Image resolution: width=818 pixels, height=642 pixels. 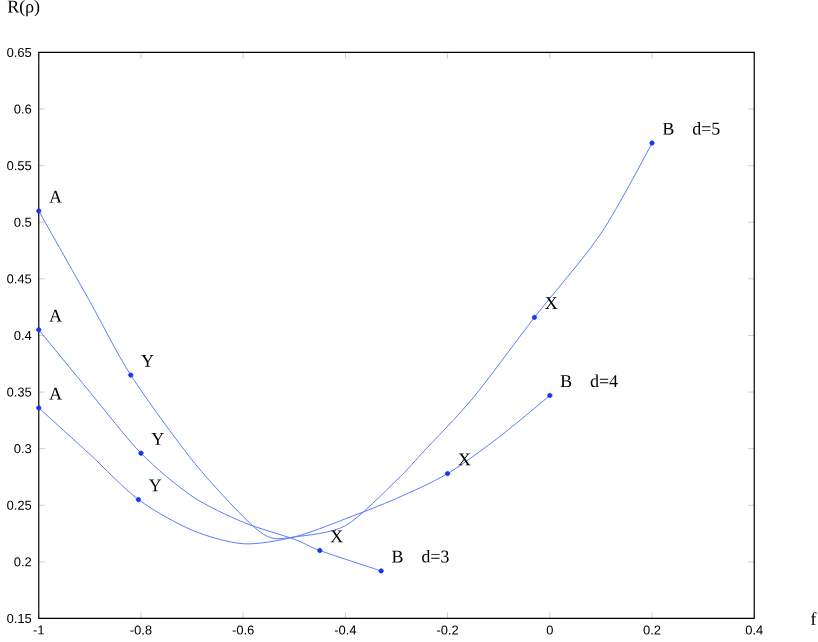 I want to click on text: d=5, so click(x=706, y=128).